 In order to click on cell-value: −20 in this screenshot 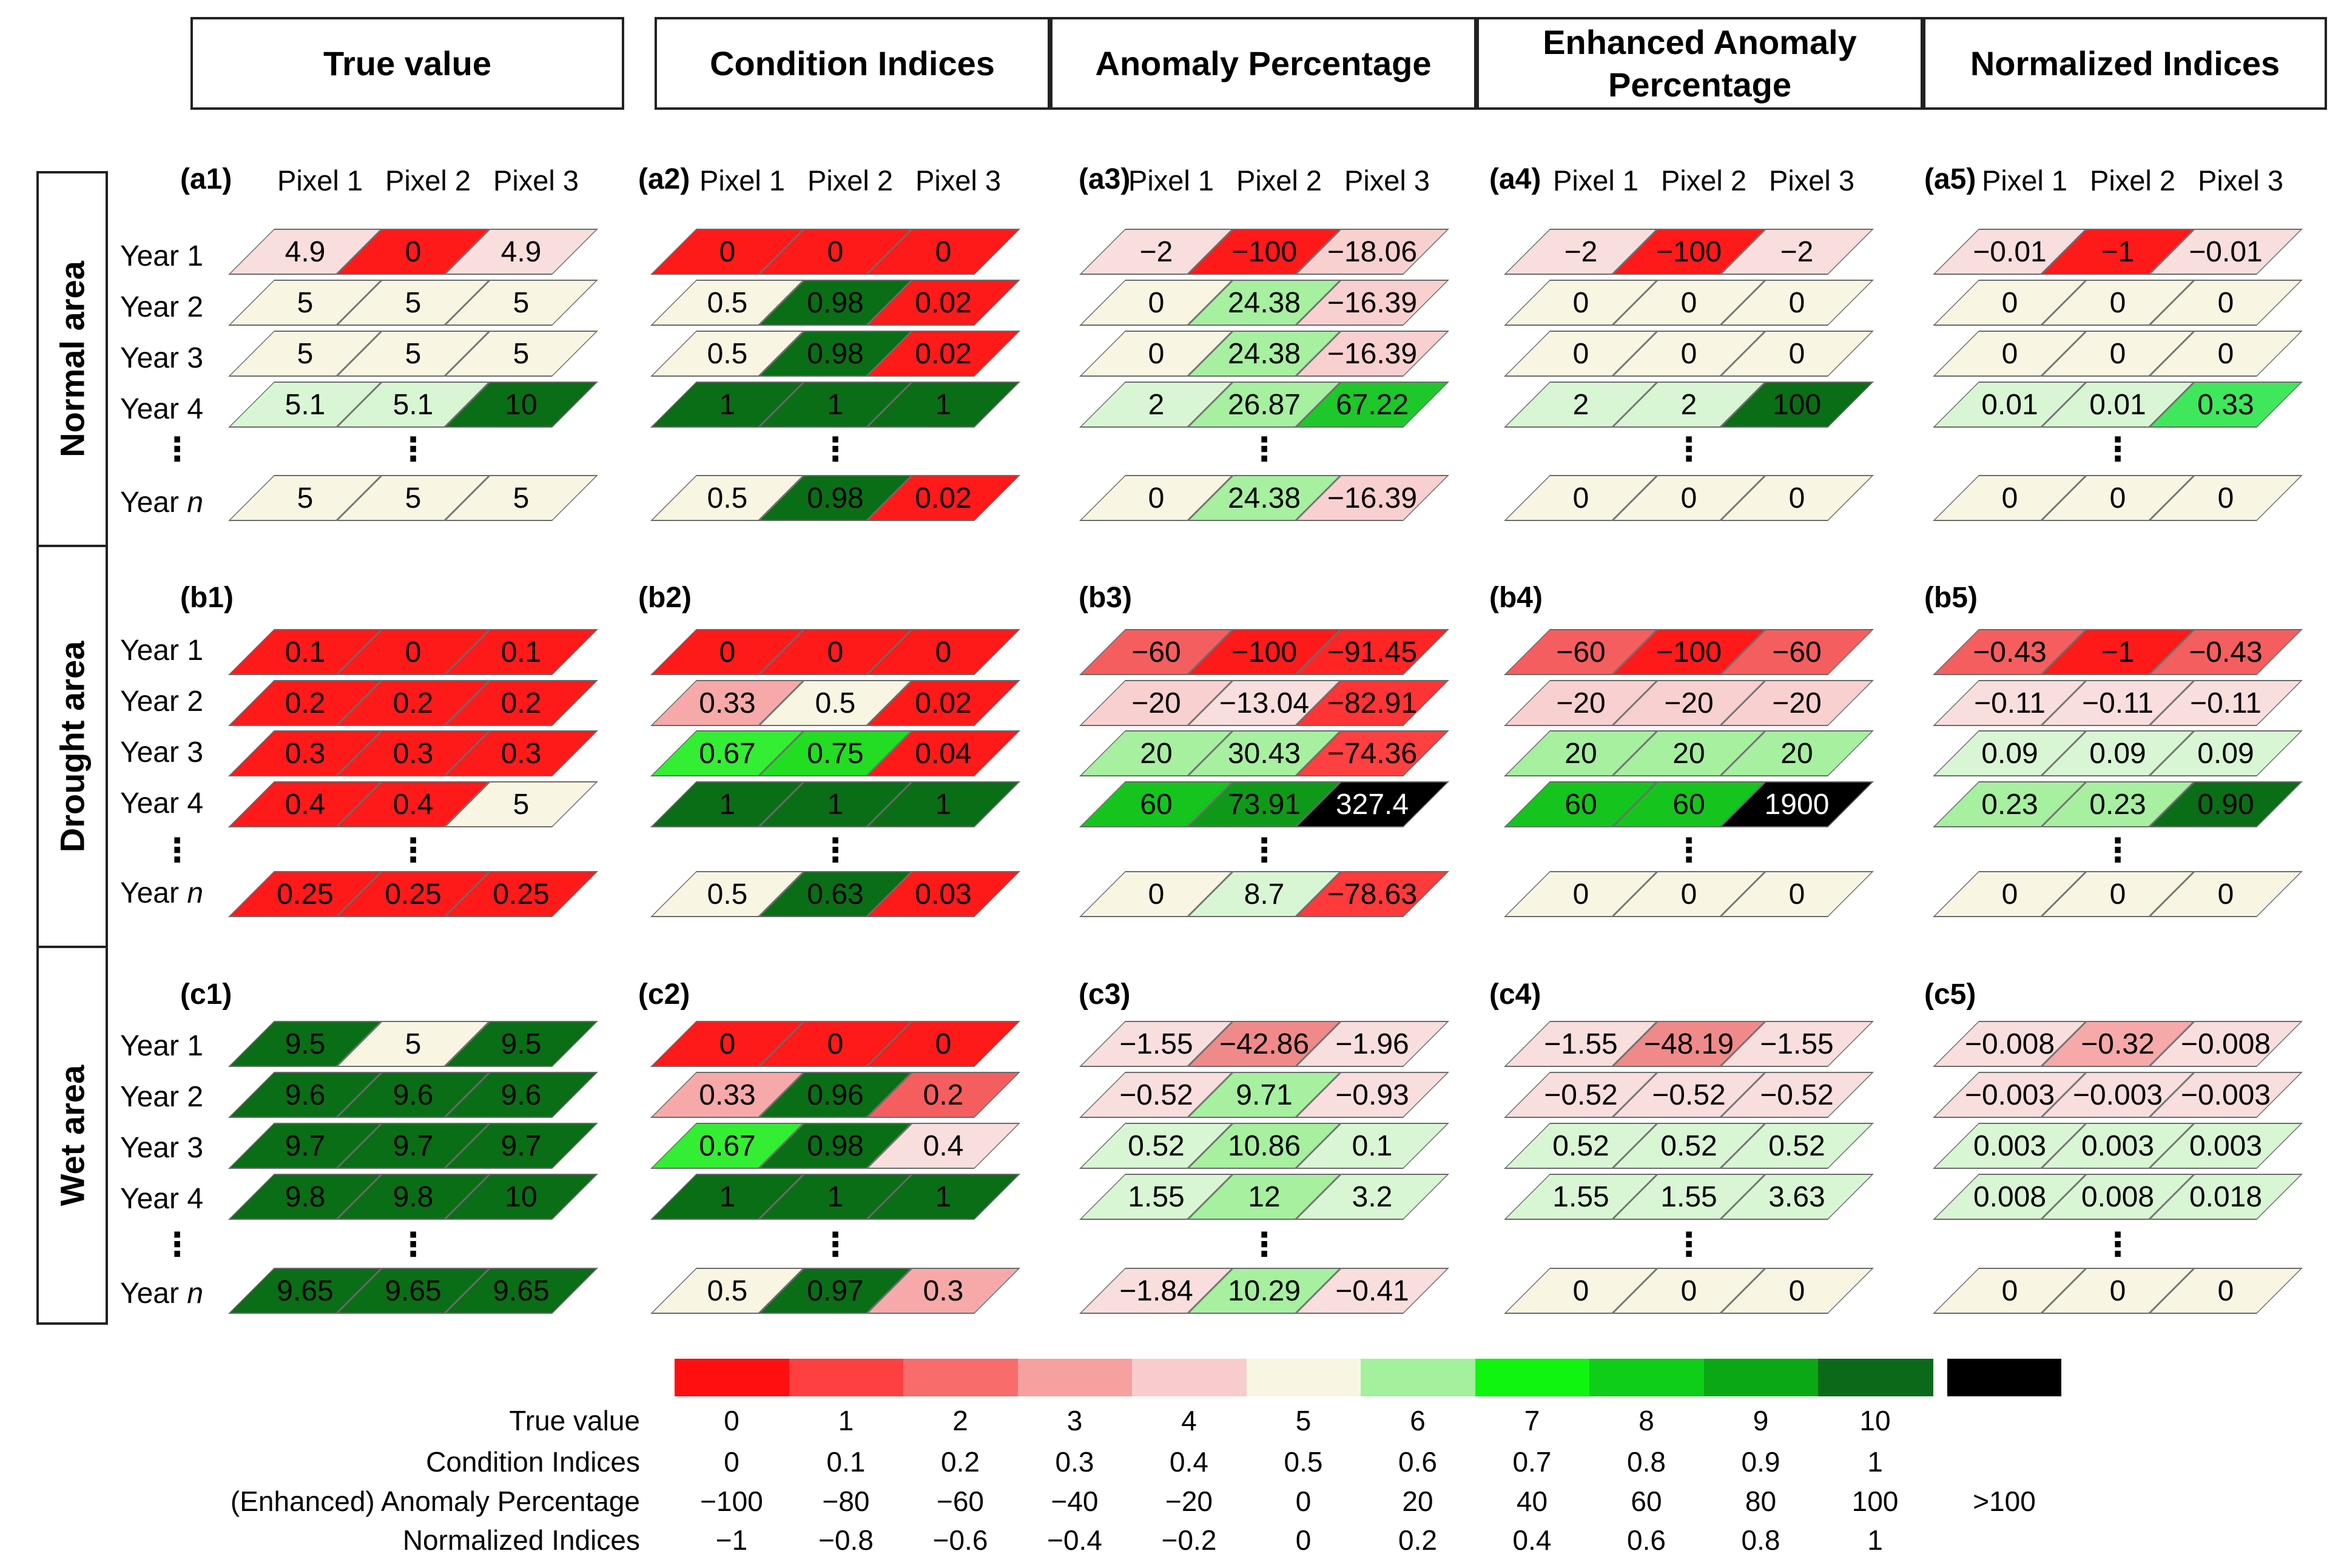, I will do `click(1581, 703)`.